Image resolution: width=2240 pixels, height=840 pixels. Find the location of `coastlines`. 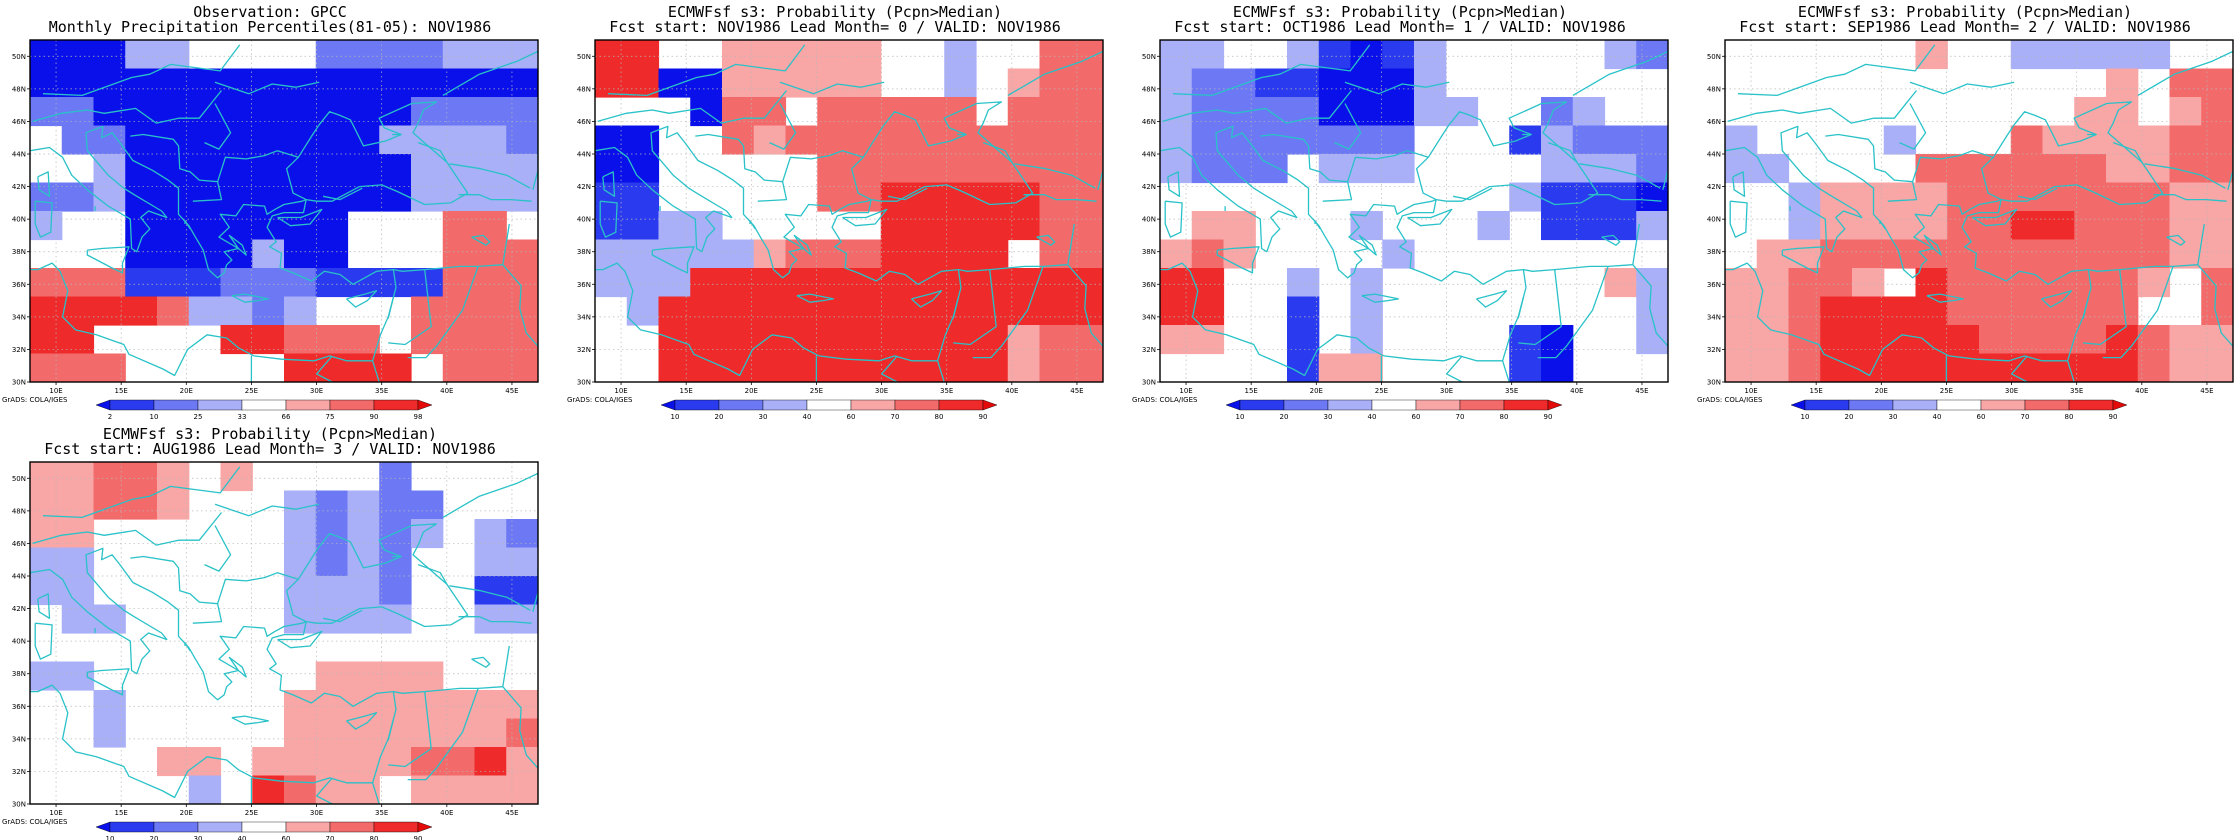

coastlines is located at coordinates (284, 635).